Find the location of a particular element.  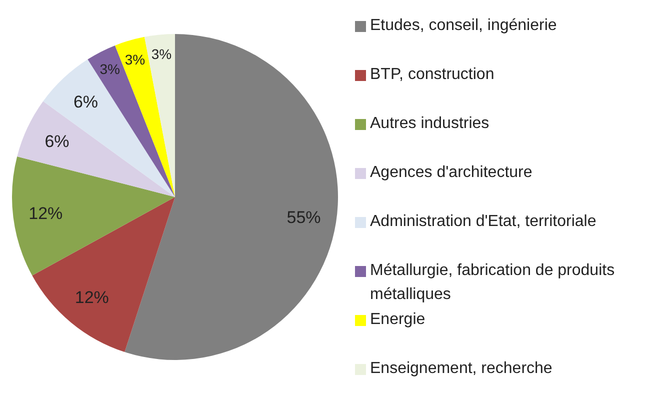

data-label: 55% is located at coordinates (303, 217).